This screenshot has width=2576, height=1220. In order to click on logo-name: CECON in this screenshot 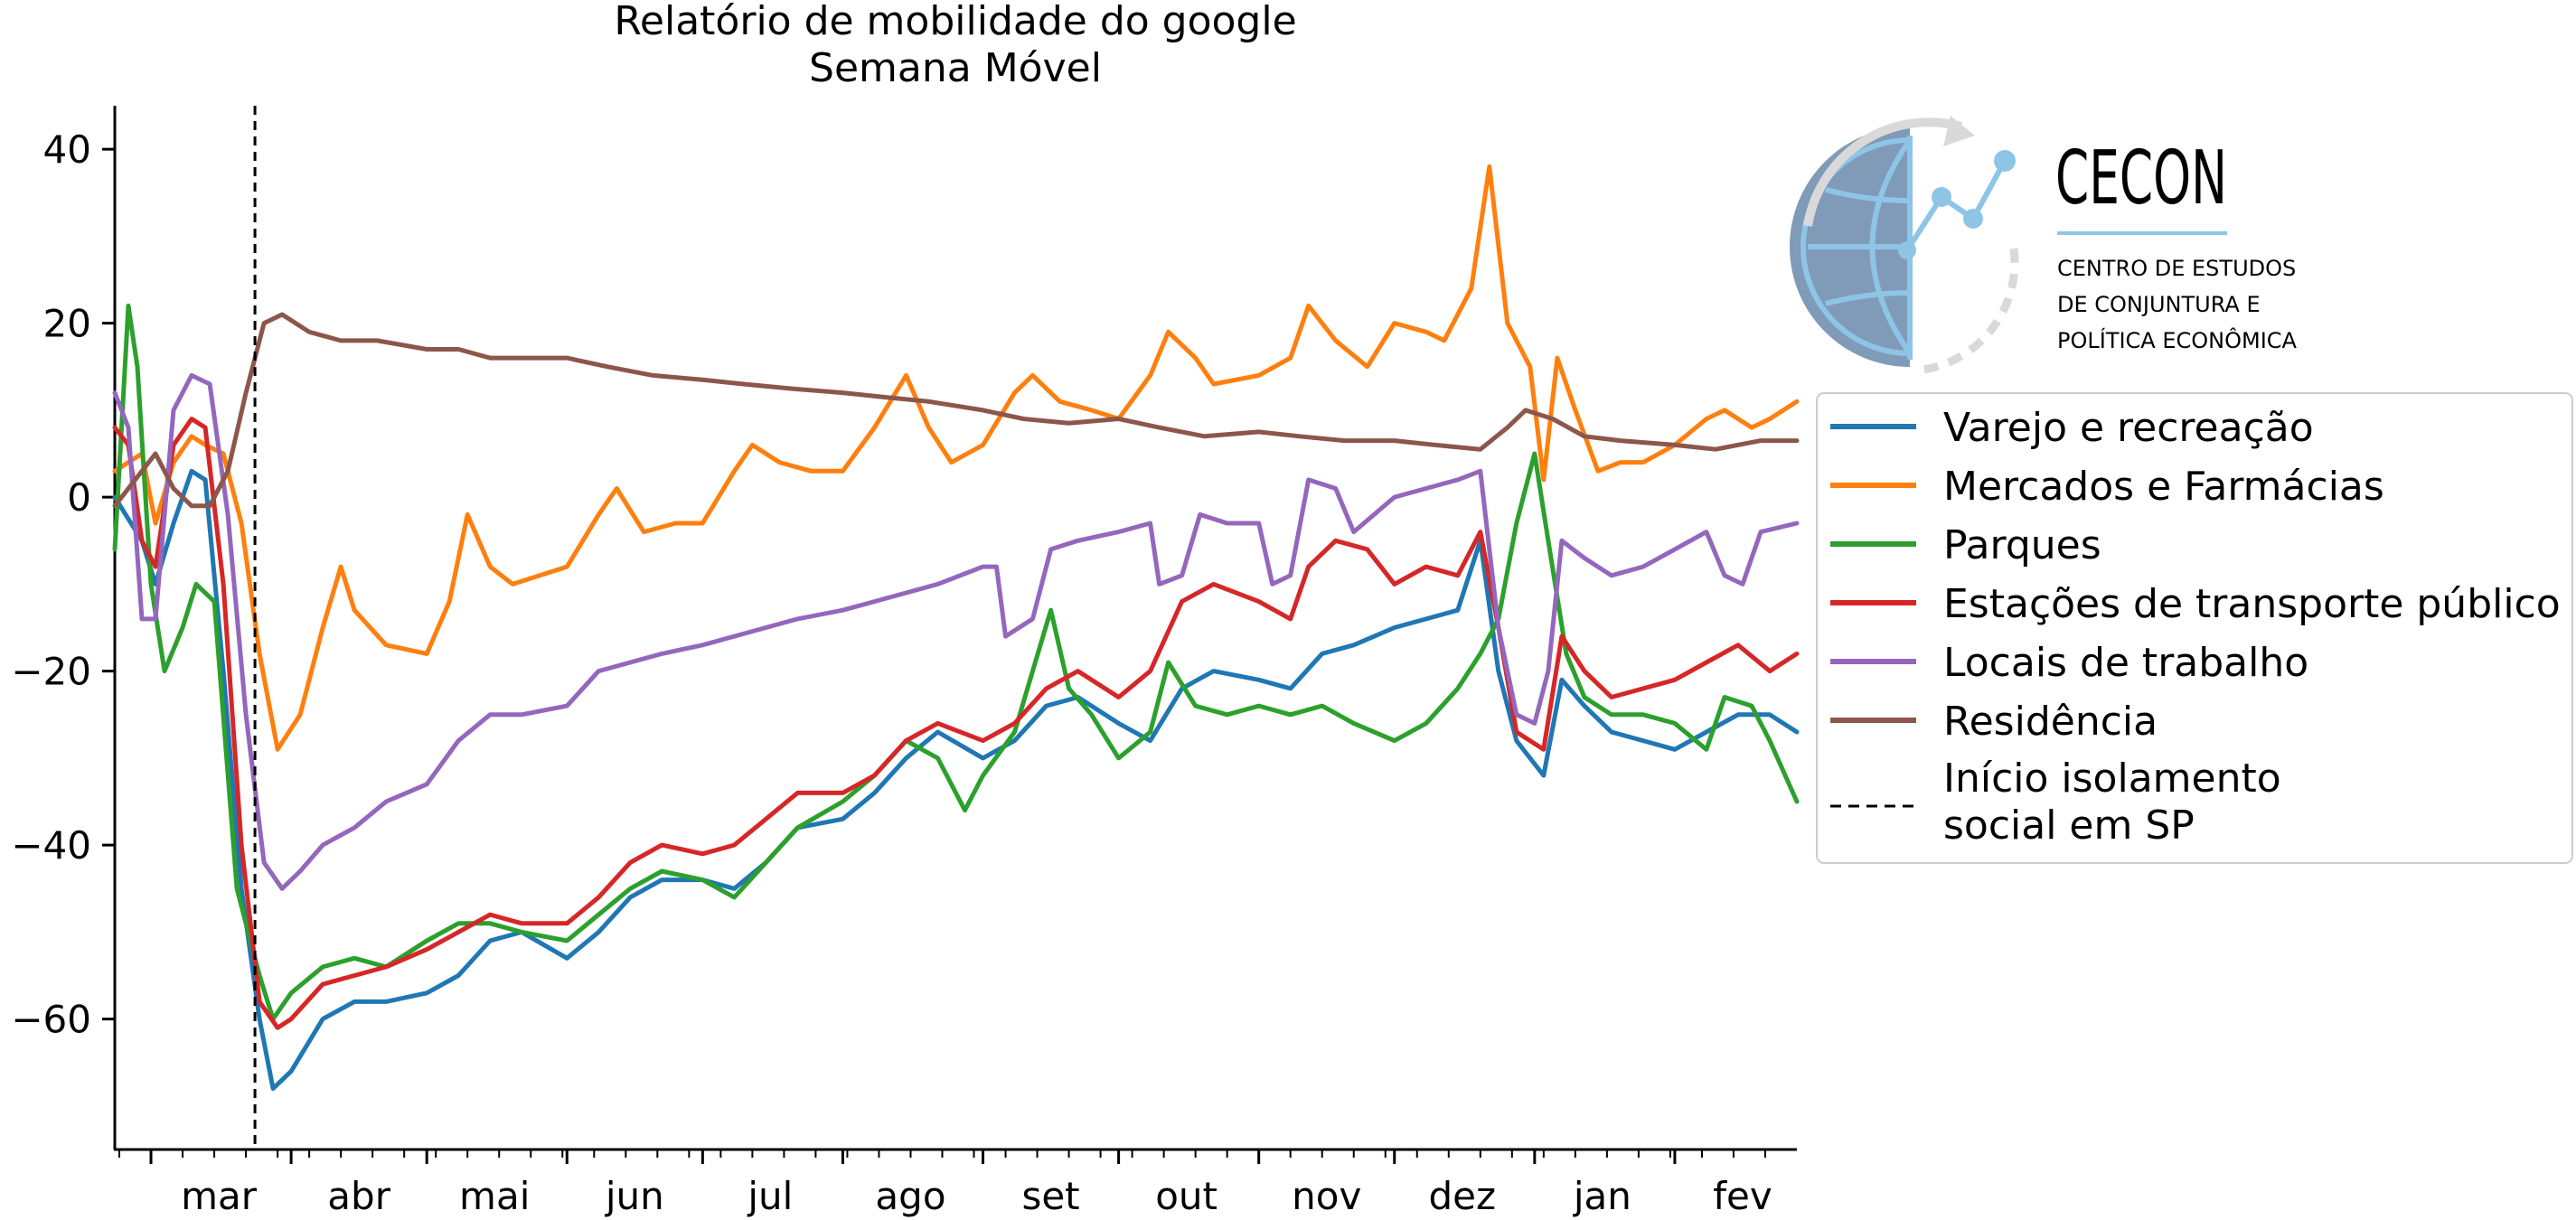, I will do `click(2141, 178)`.